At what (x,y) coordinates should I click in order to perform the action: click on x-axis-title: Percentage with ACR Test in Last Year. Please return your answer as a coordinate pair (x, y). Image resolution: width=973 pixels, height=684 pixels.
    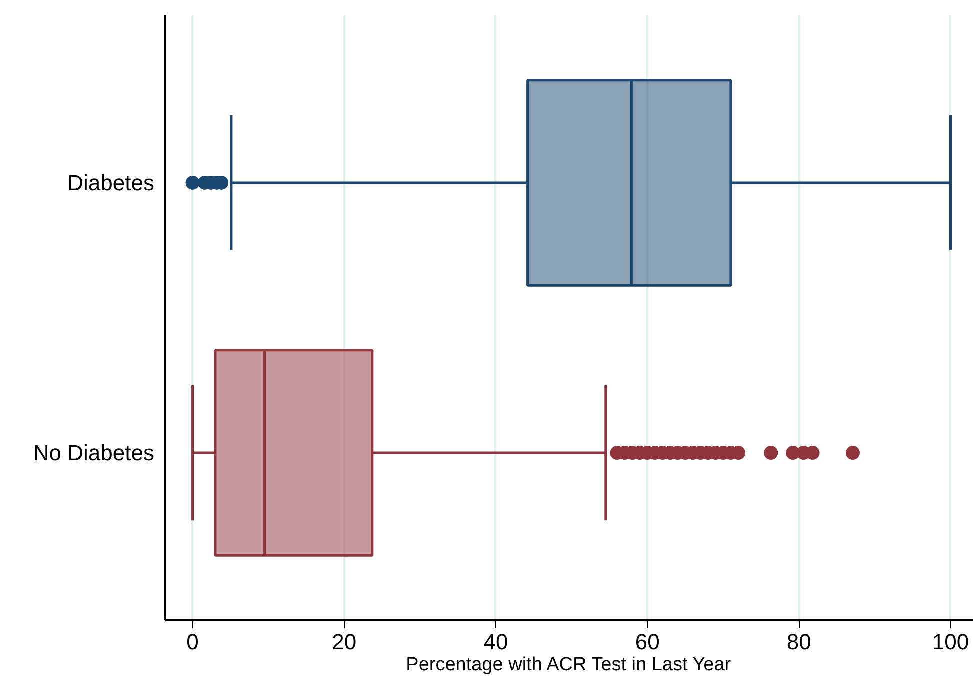
    Looking at the image, I should click on (569, 665).